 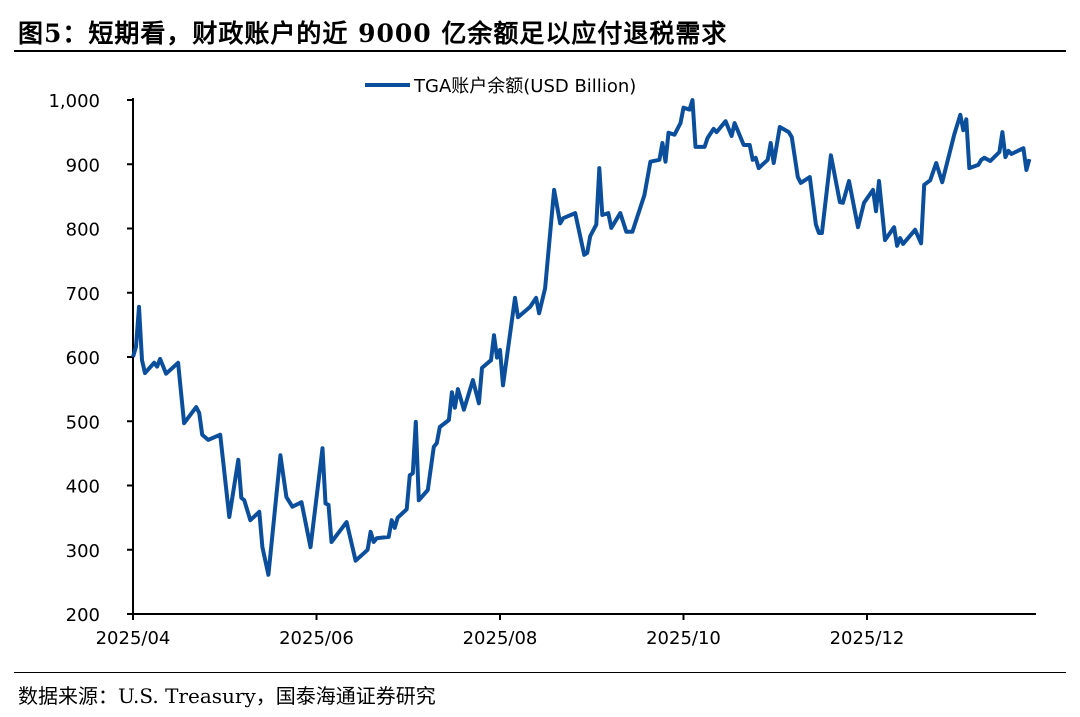 I want to click on figure-title: 图5：短期看，财政账户的近 9000 亿余额足以应付退税需求, so click(x=373, y=33).